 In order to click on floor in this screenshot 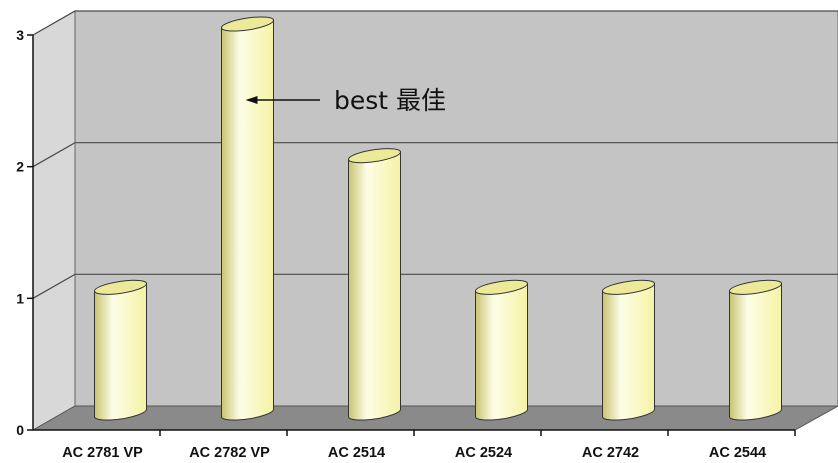, I will do `click(434, 418)`.